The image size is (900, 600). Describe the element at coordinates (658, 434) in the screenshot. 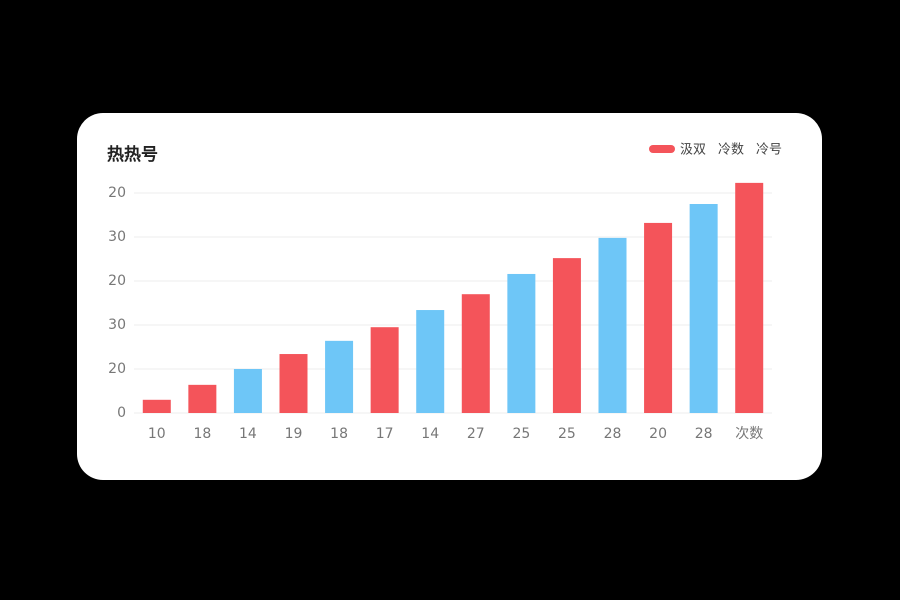

I see `x-tick-label: 20` at that location.